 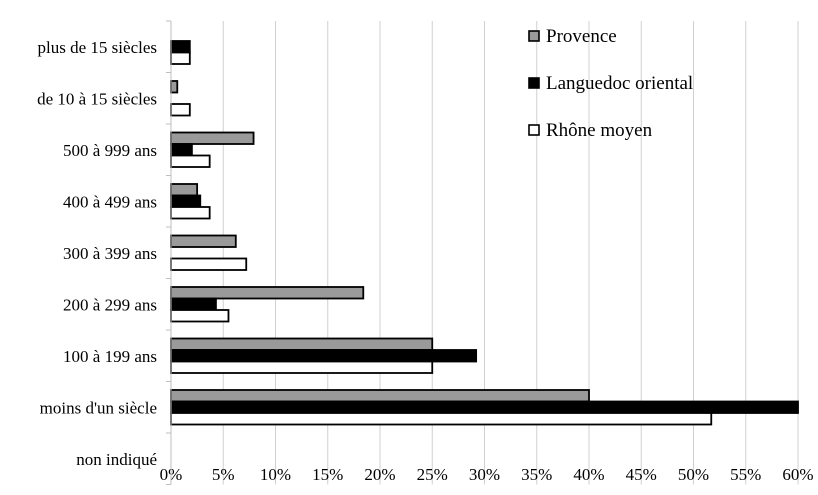 What do you see at coordinates (110, 201) in the screenshot?
I see `y-category-label: 400 à 499 ans` at bounding box center [110, 201].